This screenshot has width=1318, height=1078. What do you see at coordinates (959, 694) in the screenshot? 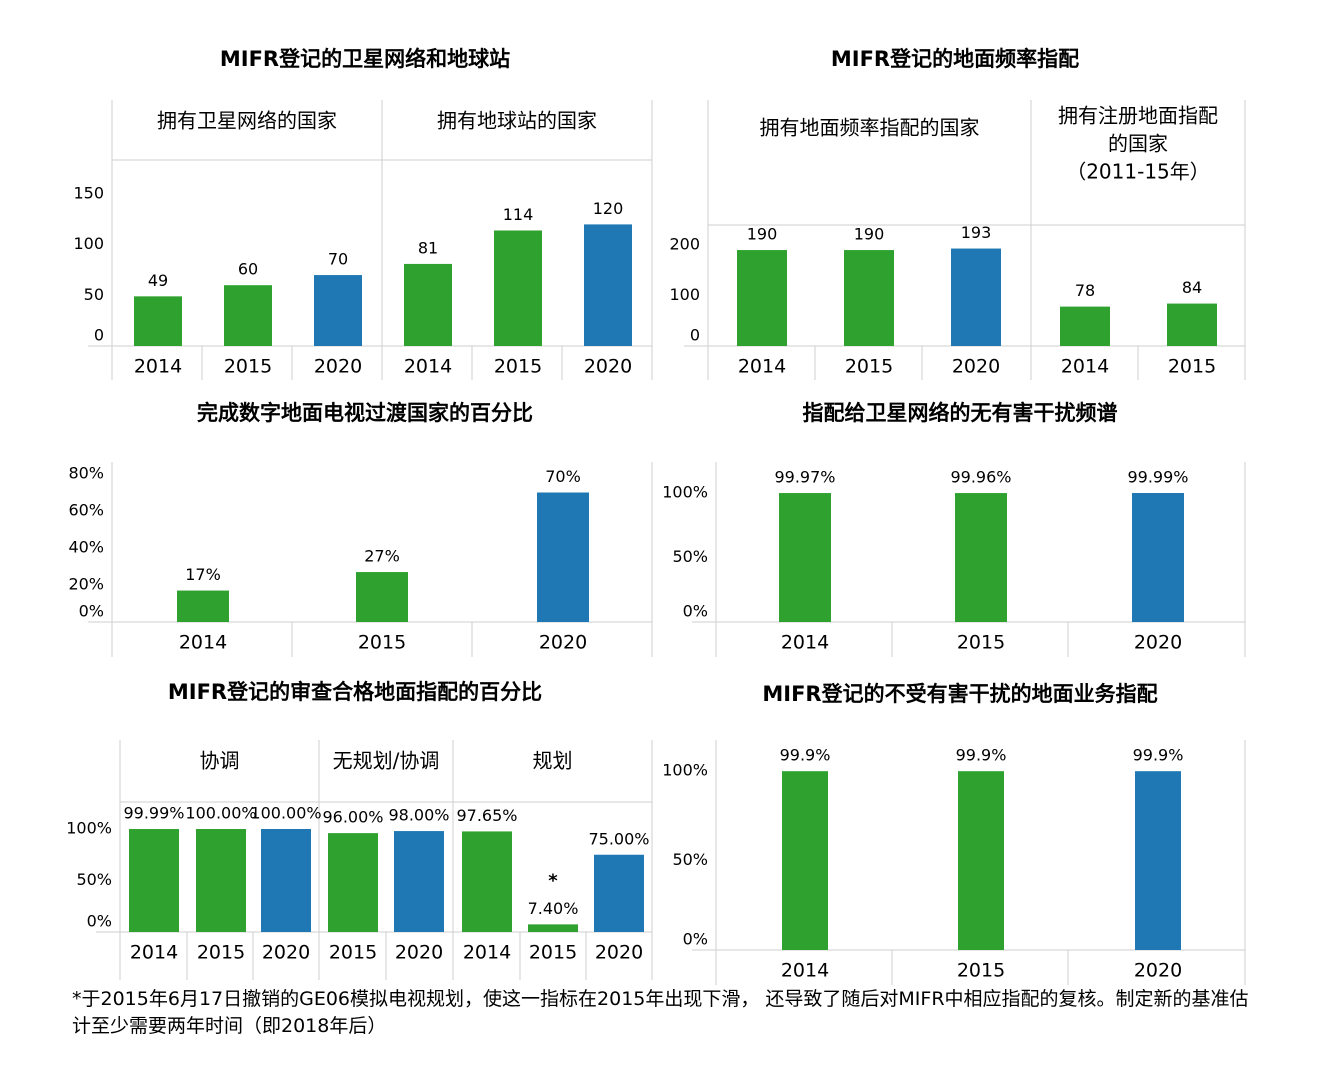
I see `chart-title: MIFR登记的不受有害干扰的地面业务指配` at bounding box center [959, 694].